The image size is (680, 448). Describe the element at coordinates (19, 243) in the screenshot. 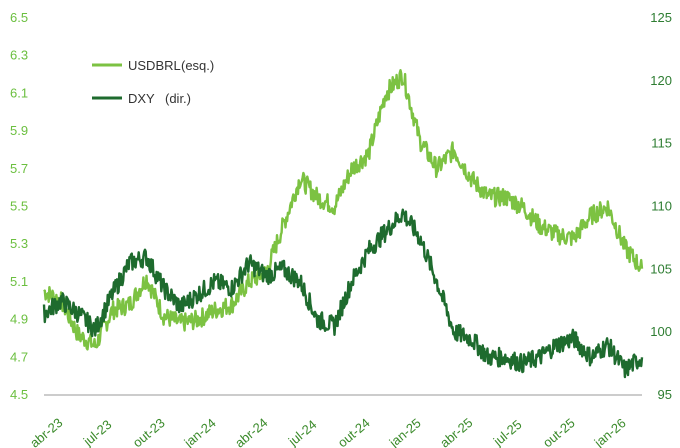

I see `y-left-tick-label: 5.3` at that location.